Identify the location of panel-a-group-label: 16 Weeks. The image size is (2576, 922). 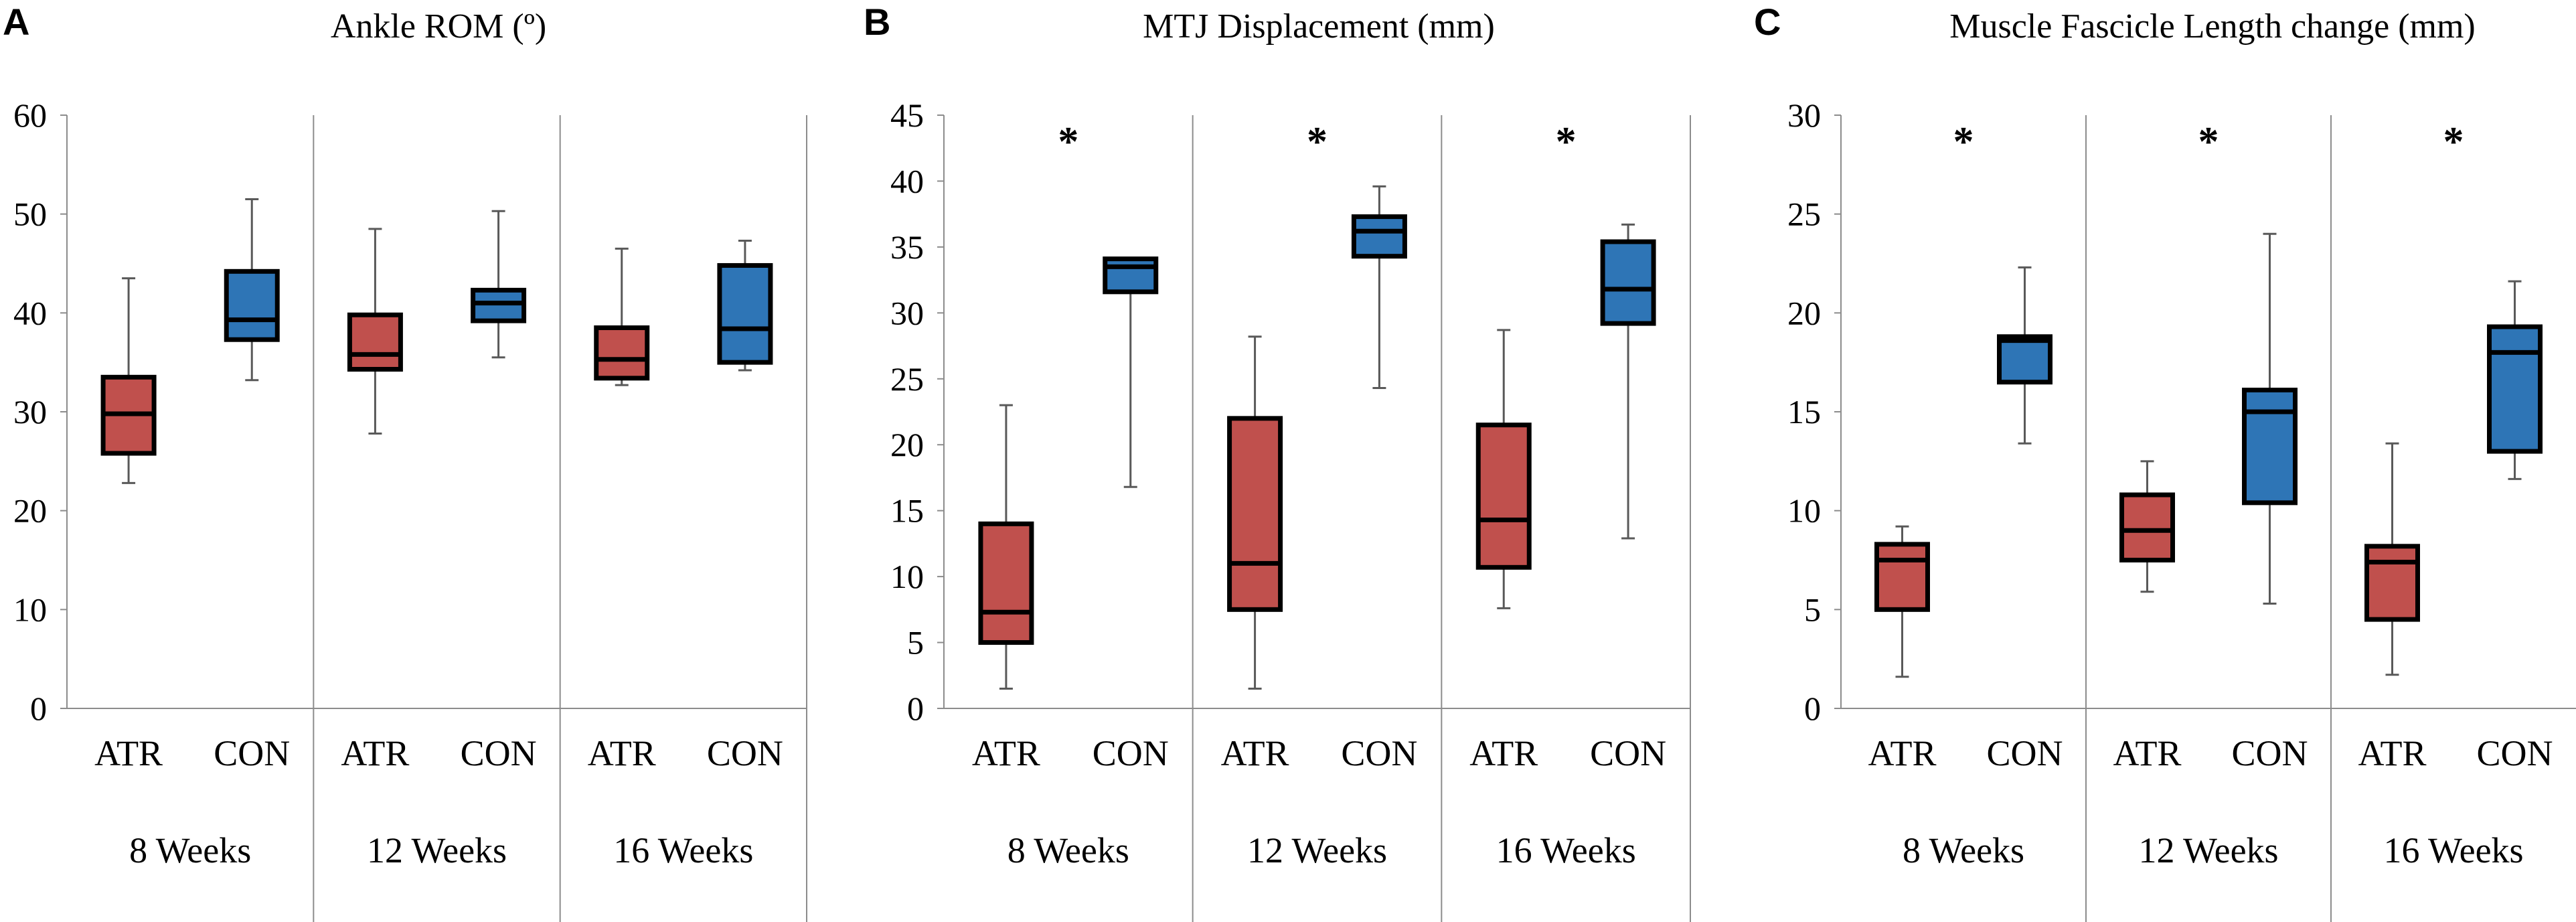
(683, 850).